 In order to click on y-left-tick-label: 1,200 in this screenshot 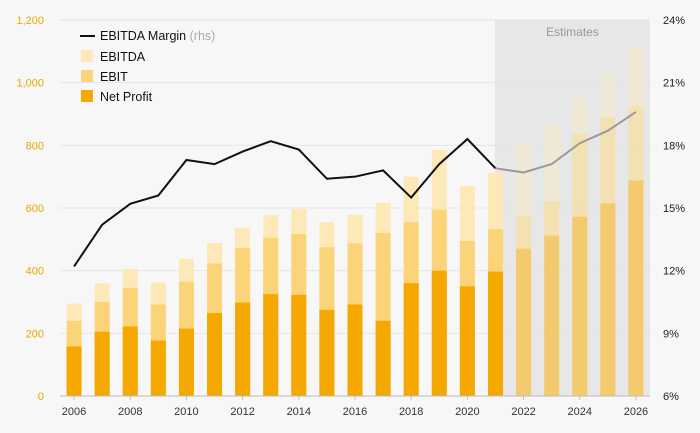, I will do `click(30, 21)`.